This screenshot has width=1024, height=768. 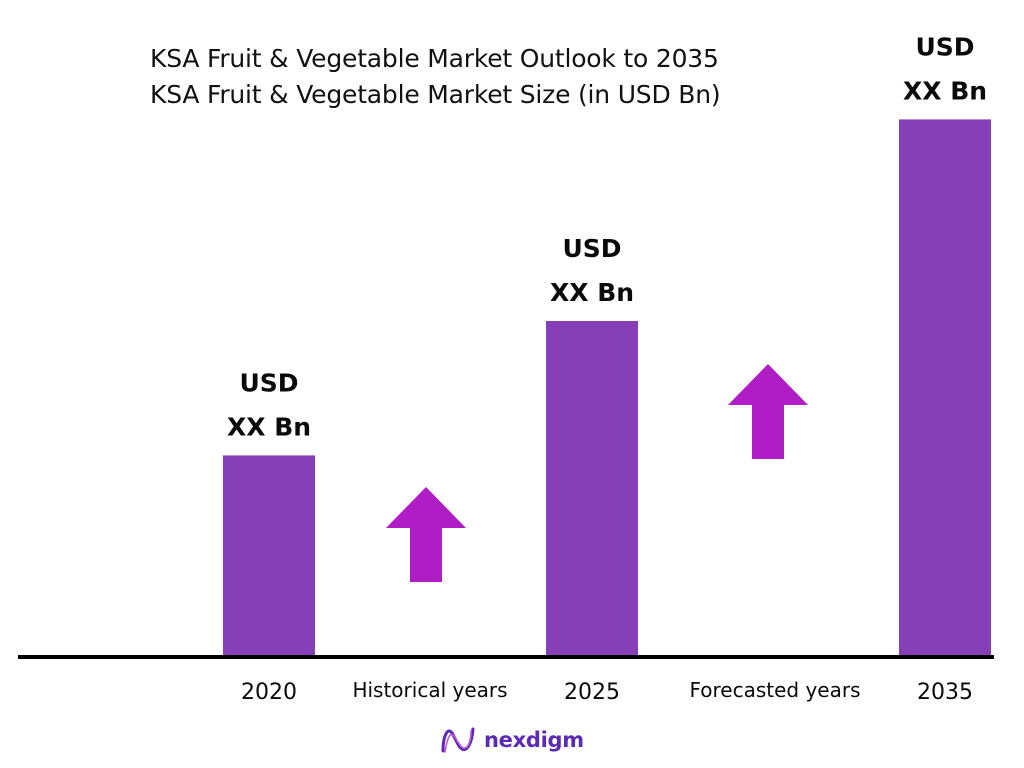 What do you see at coordinates (534, 740) in the screenshot?
I see `brand-name: nexdigm` at bounding box center [534, 740].